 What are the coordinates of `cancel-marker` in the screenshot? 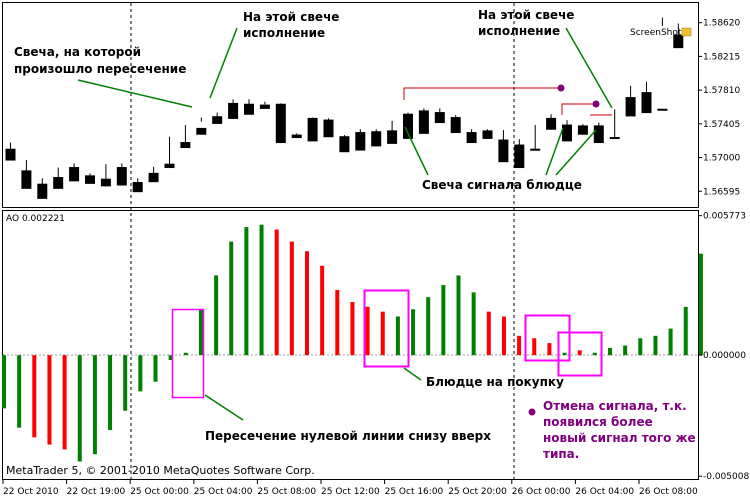 It's located at (532, 412).